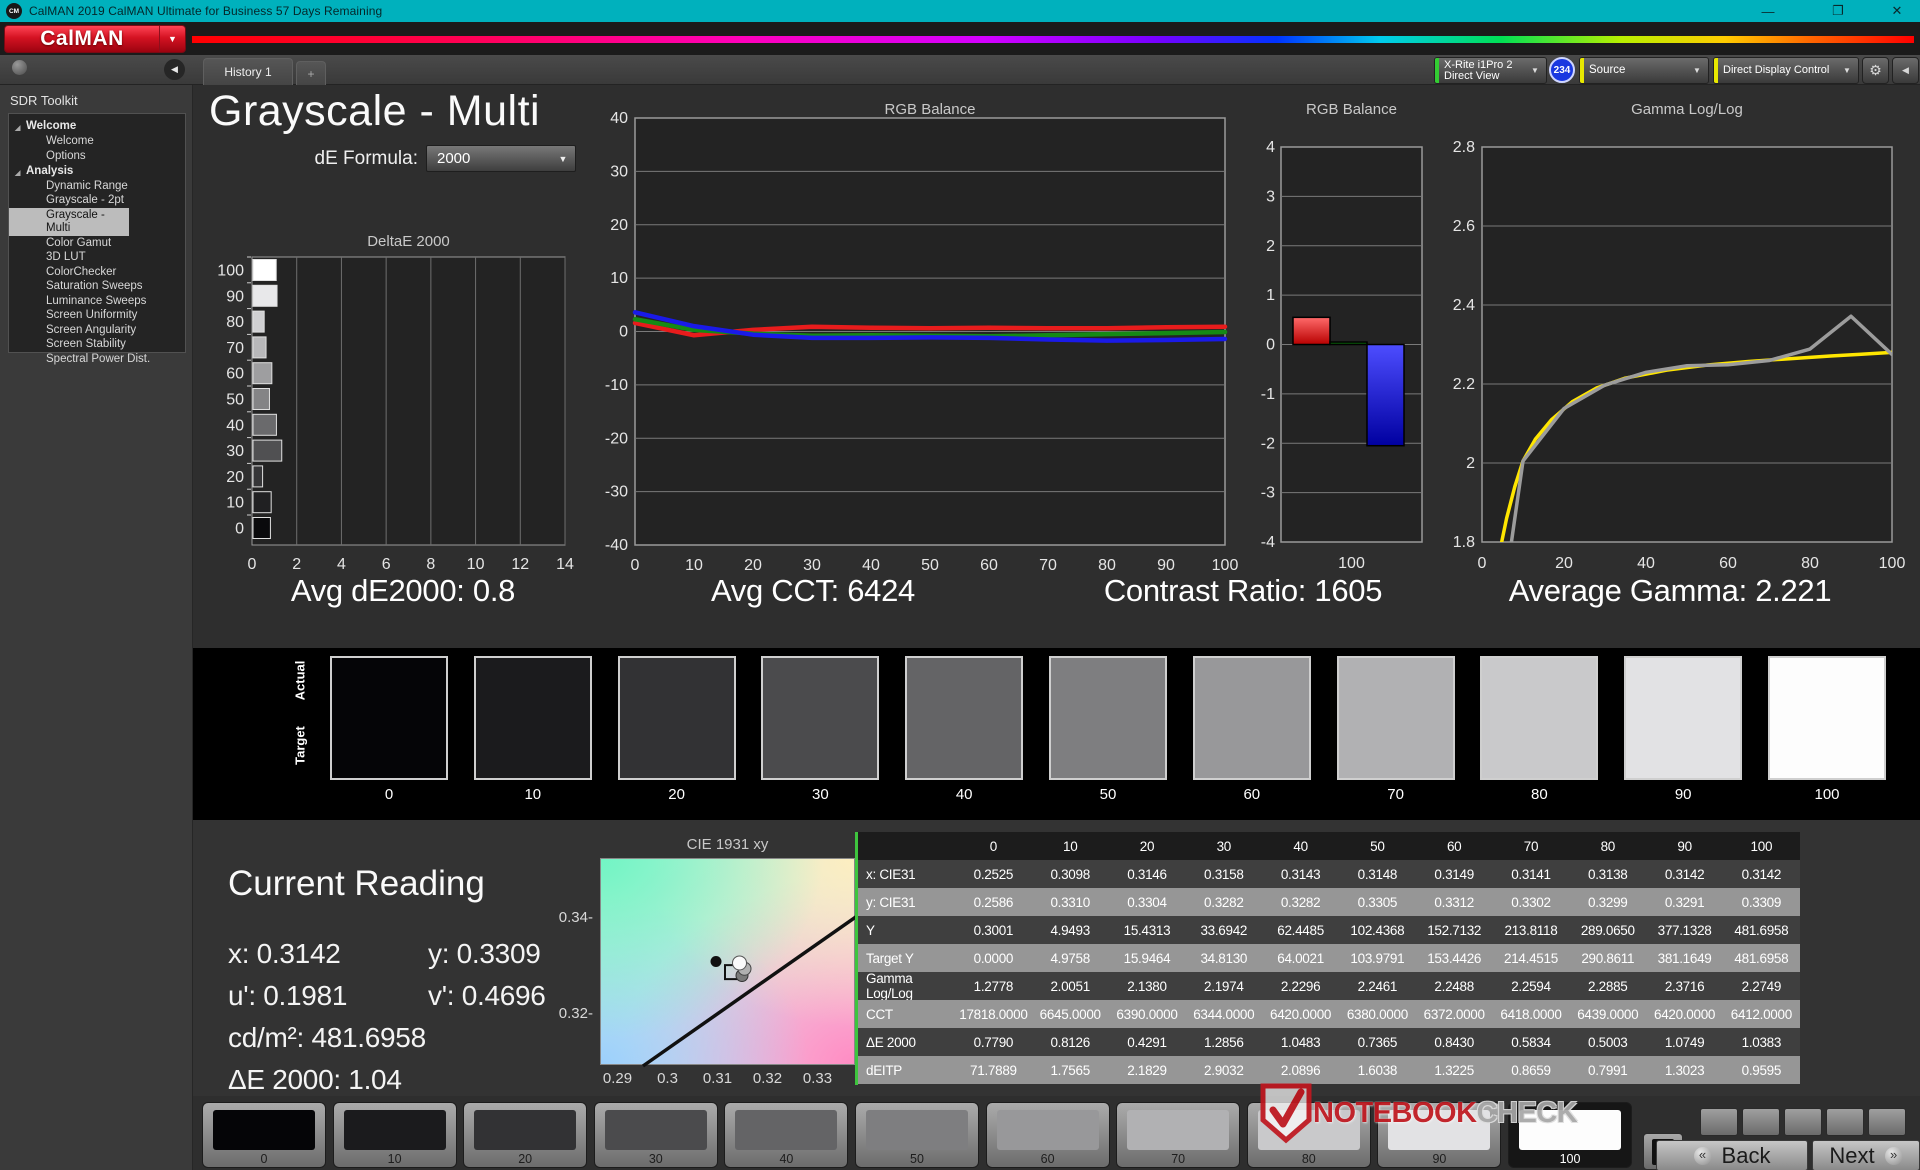 The image size is (1920, 1170). What do you see at coordinates (1377, 874) in the screenshot?
I see `table-cell: 0.3148` at bounding box center [1377, 874].